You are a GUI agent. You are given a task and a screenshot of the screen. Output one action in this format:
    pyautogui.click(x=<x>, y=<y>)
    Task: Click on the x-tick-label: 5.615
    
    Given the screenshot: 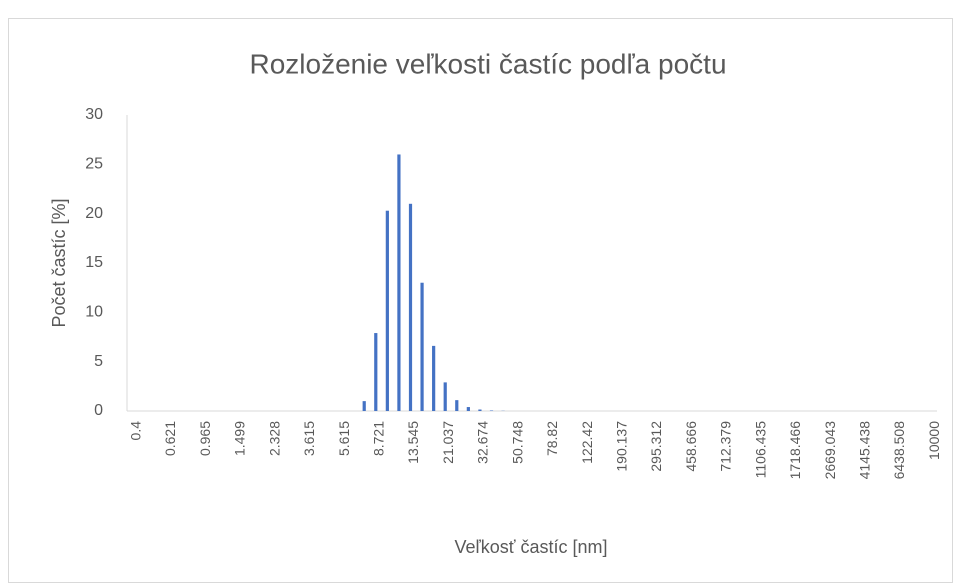 What is the action you would take?
    pyautogui.click(x=344, y=438)
    